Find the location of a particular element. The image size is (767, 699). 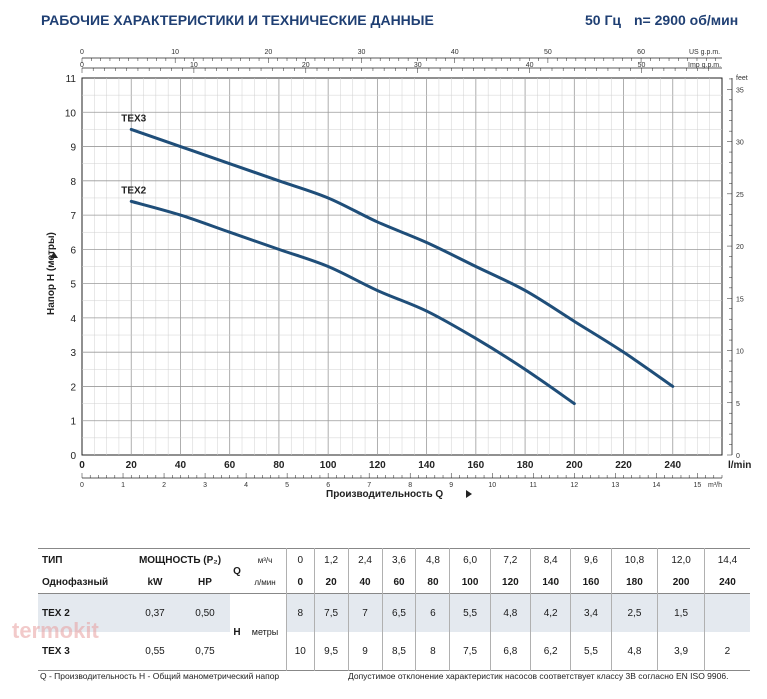

m3h-tick-label: 8 is located at coordinates (410, 485).